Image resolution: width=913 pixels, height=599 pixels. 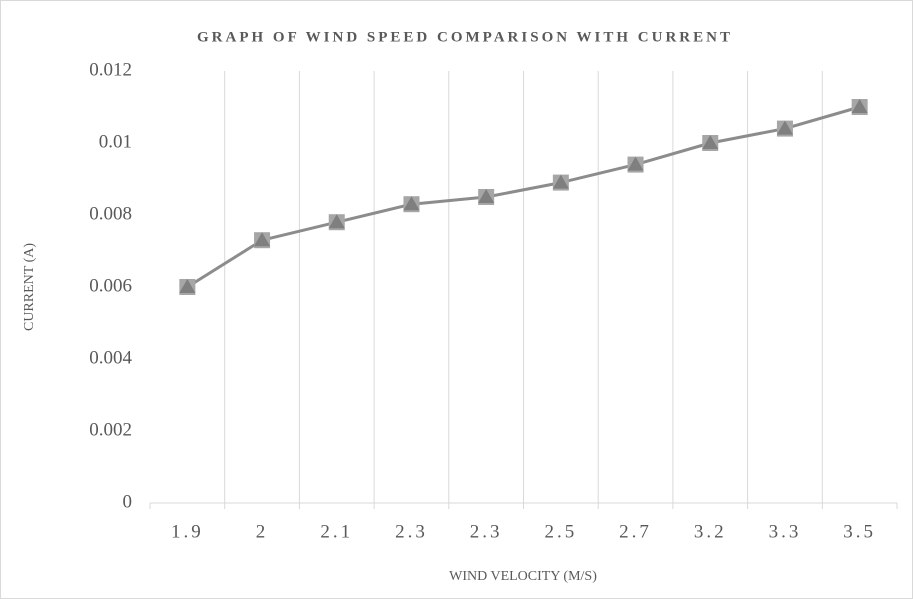 What do you see at coordinates (110, 429) in the screenshot?
I see `y-tick-label: 0.002` at bounding box center [110, 429].